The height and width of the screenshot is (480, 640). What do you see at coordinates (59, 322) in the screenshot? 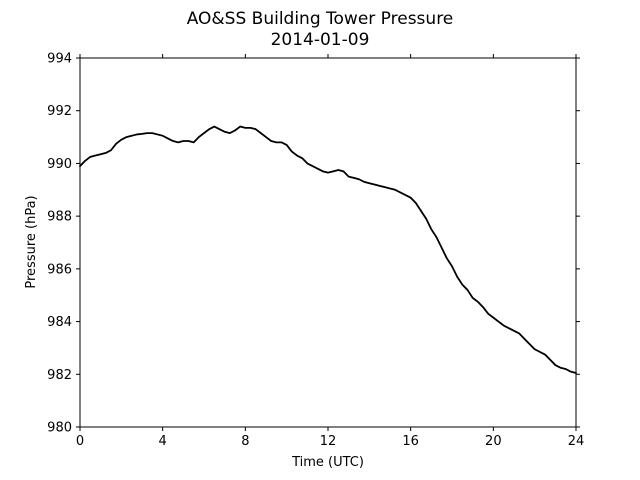
I see `y-tick-label: 984` at bounding box center [59, 322].